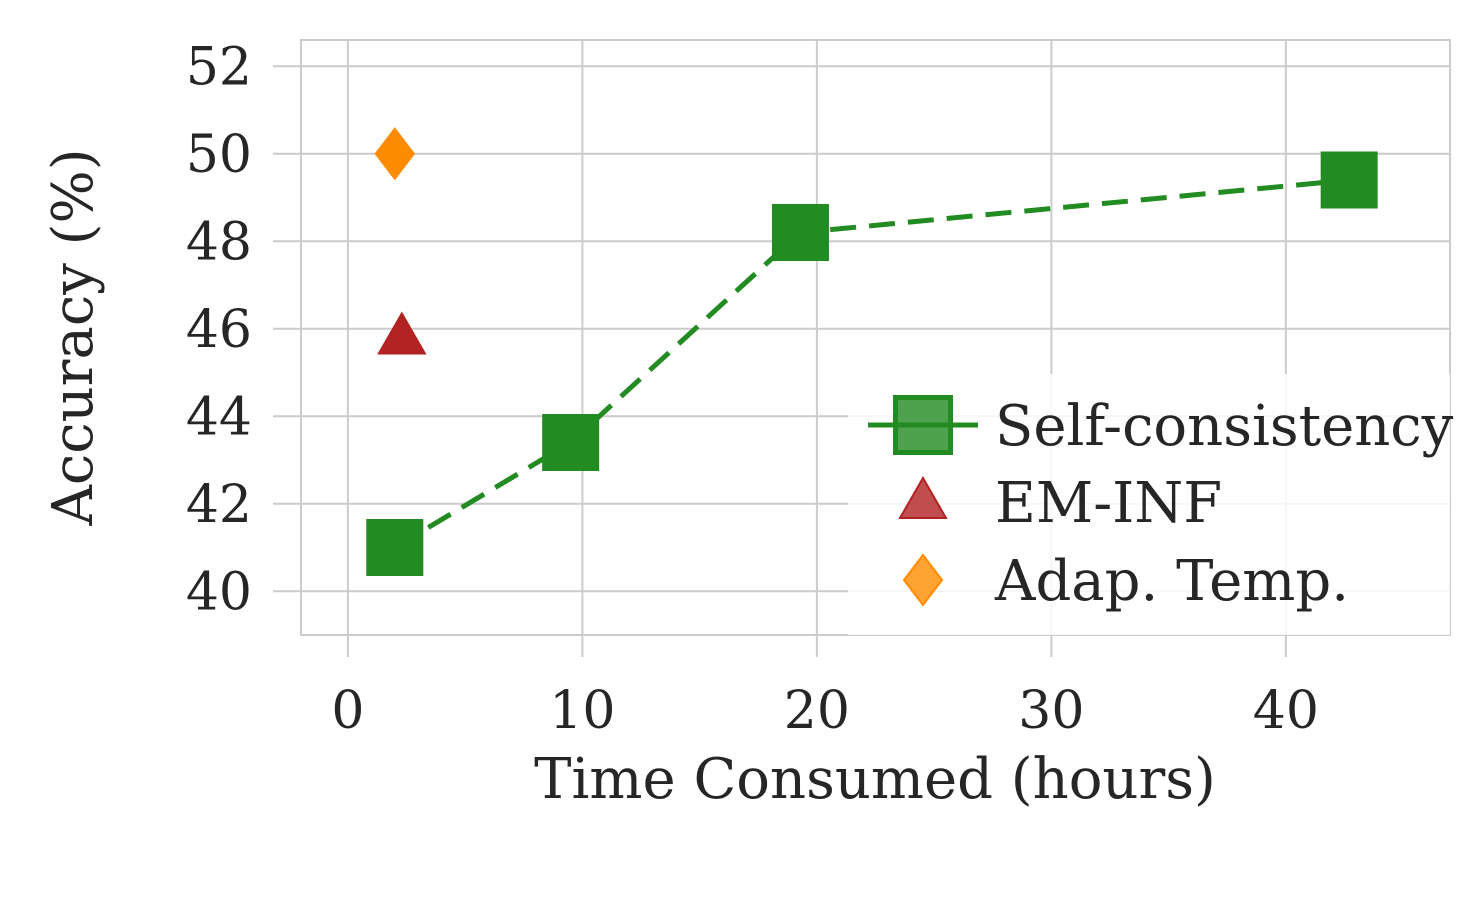  Describe the element at coordinates (347, 711) in the screenshot. I see `x-tick-label: 0` at that location.